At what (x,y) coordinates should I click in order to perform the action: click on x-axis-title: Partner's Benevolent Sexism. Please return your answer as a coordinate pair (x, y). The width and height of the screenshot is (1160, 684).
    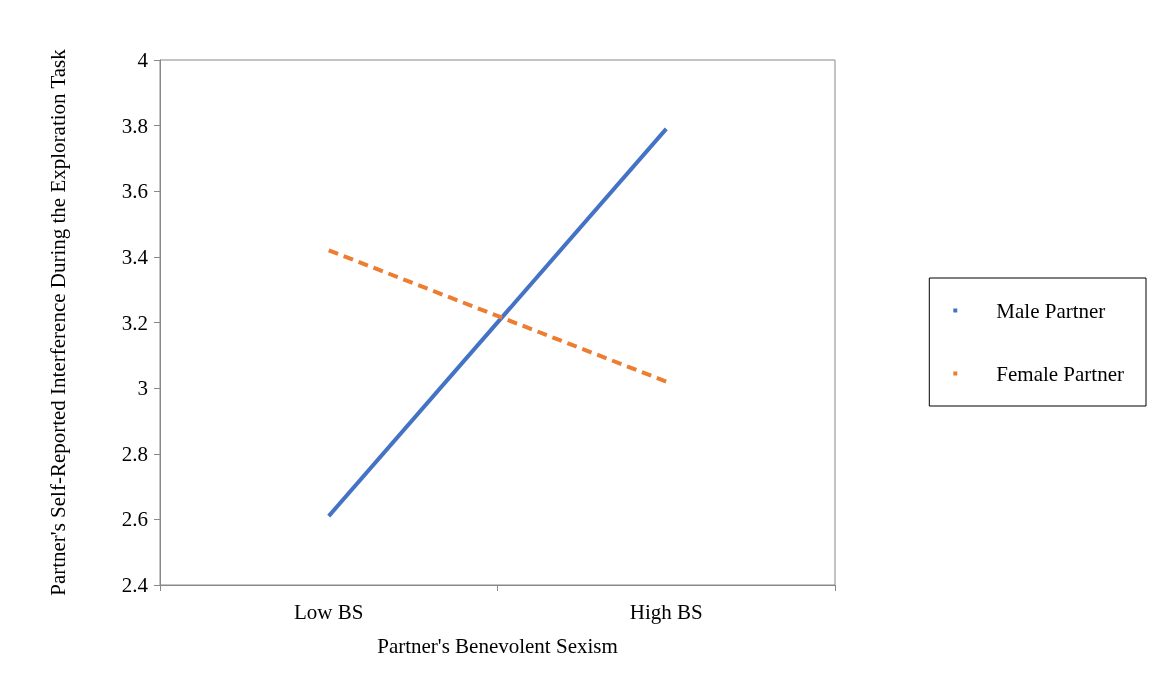
    Looking at the image, I should click on (497, 645).